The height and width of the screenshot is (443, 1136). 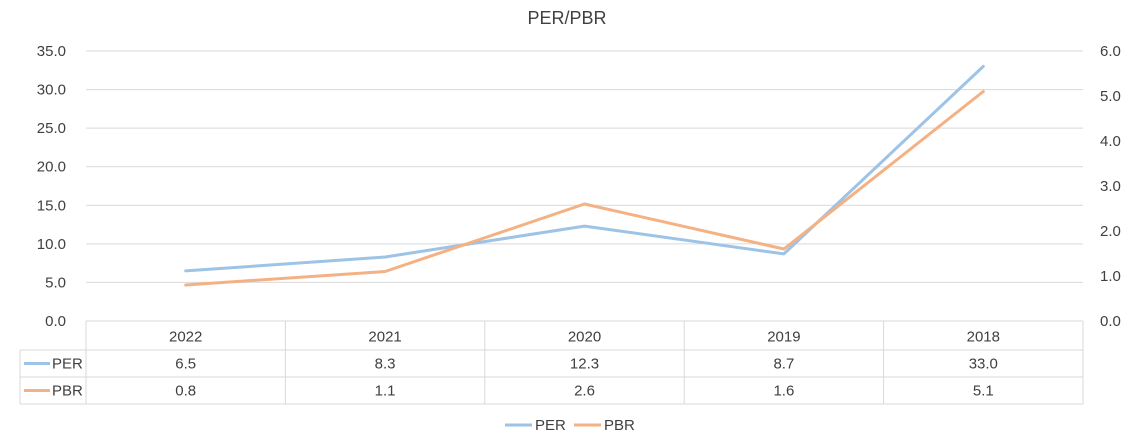 I want to click on table-cell-value: 12.3, so click(x=584, y=364).